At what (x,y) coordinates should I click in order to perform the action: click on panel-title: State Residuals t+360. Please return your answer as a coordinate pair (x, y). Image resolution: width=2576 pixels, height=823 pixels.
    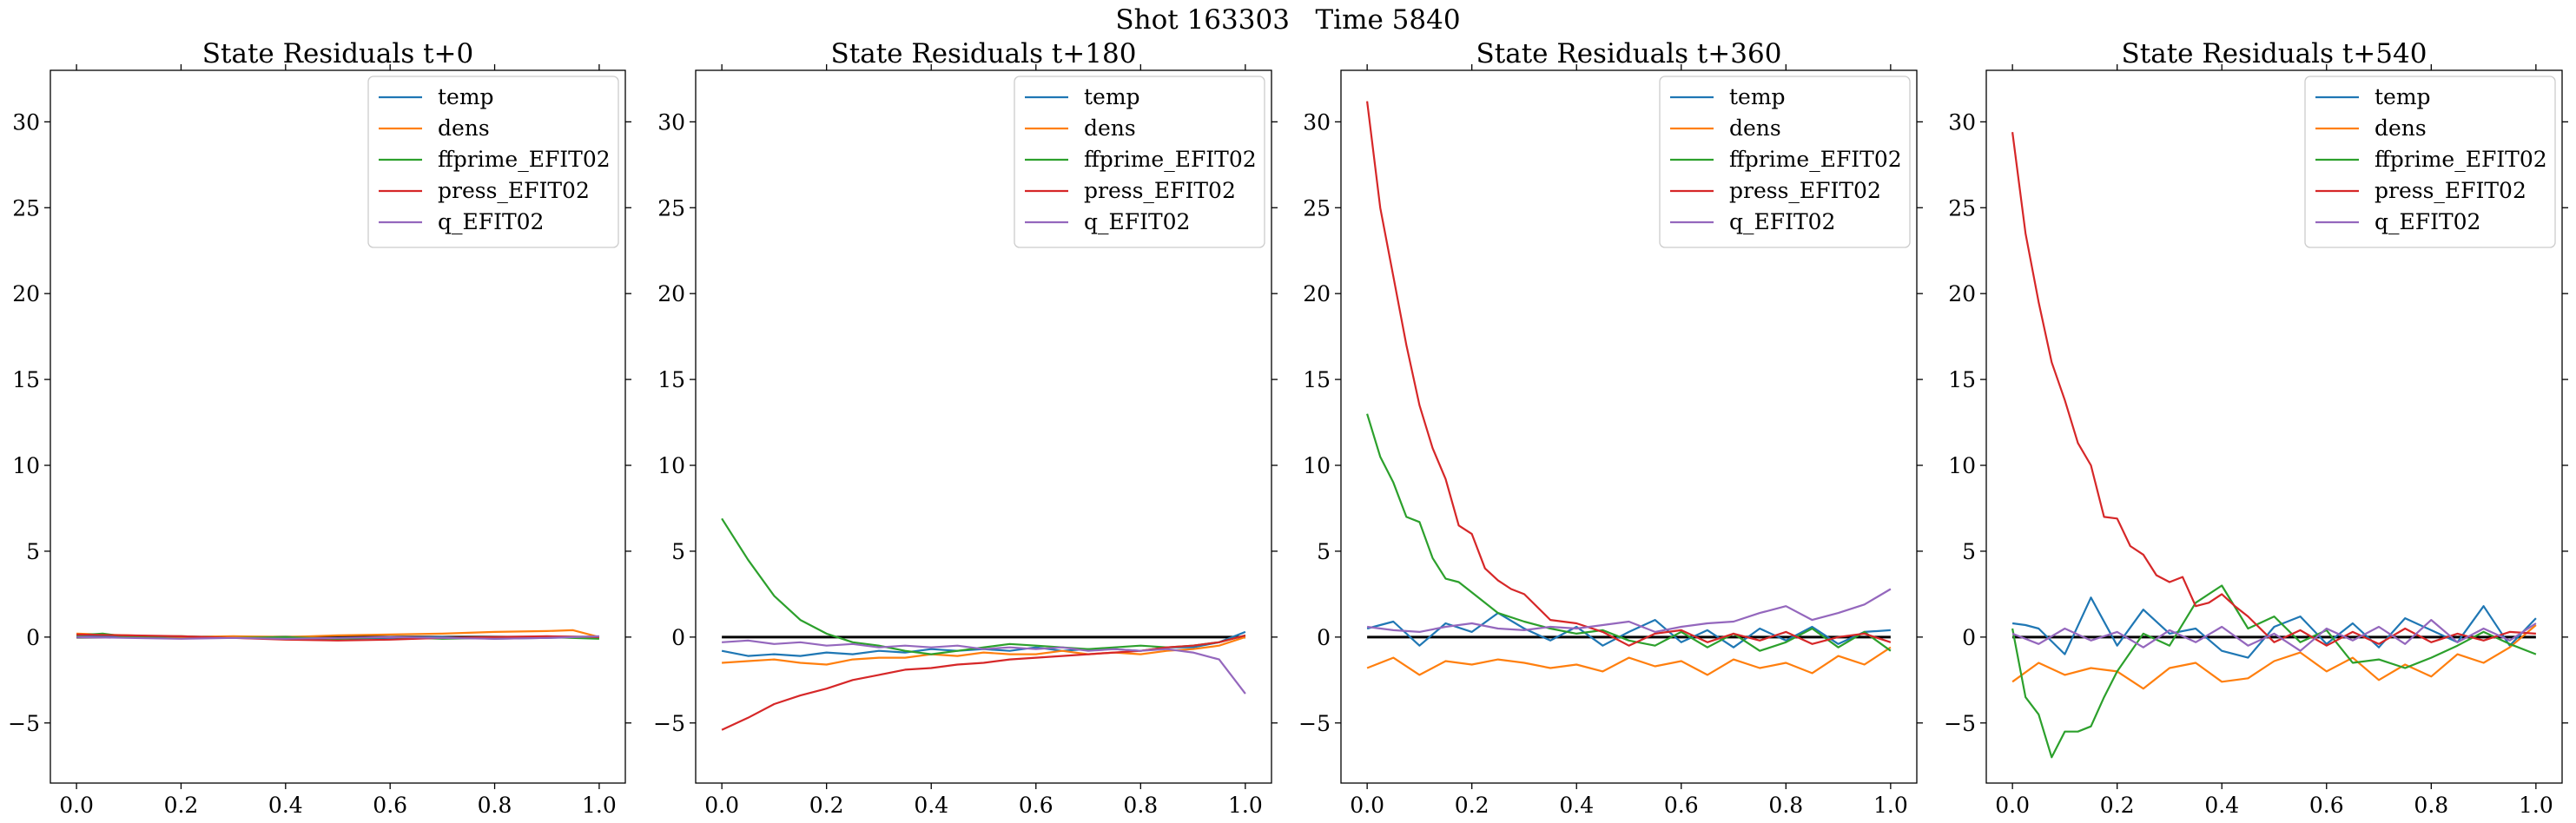
    Looking at the image, I should click on (1629, 53).